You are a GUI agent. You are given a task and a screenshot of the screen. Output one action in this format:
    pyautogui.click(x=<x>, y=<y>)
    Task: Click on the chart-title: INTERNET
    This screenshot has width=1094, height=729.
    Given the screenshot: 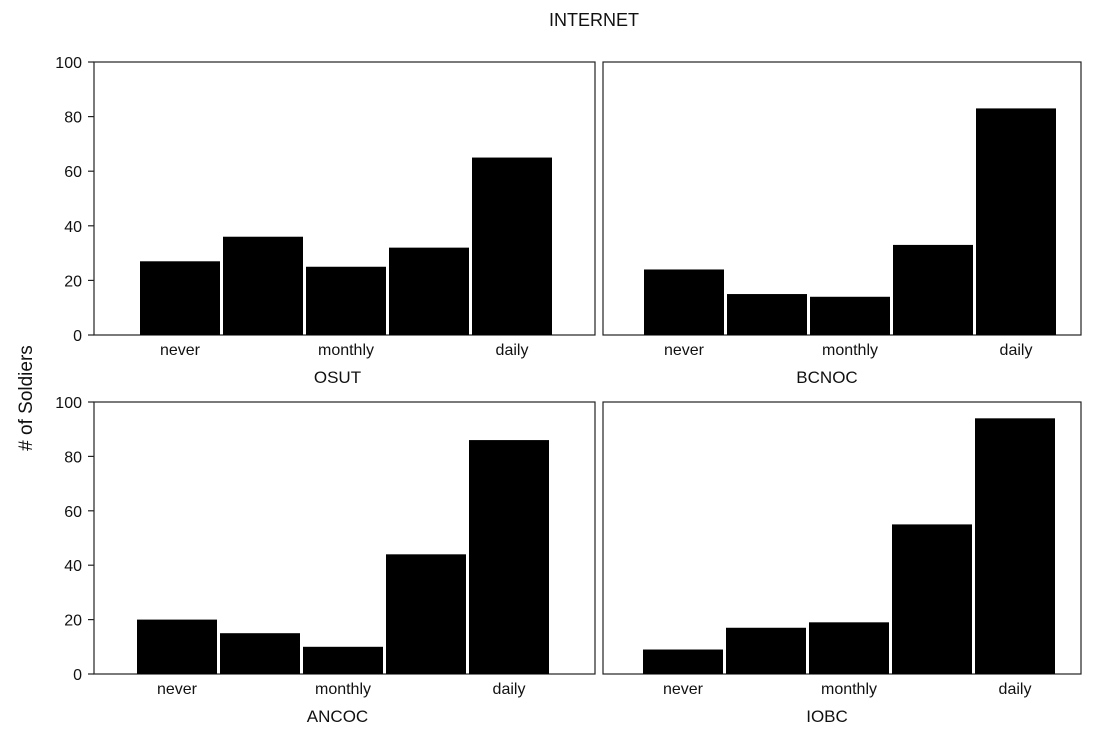 What is the action you would take?
    pyautogui.click(x=594, y=20)
    